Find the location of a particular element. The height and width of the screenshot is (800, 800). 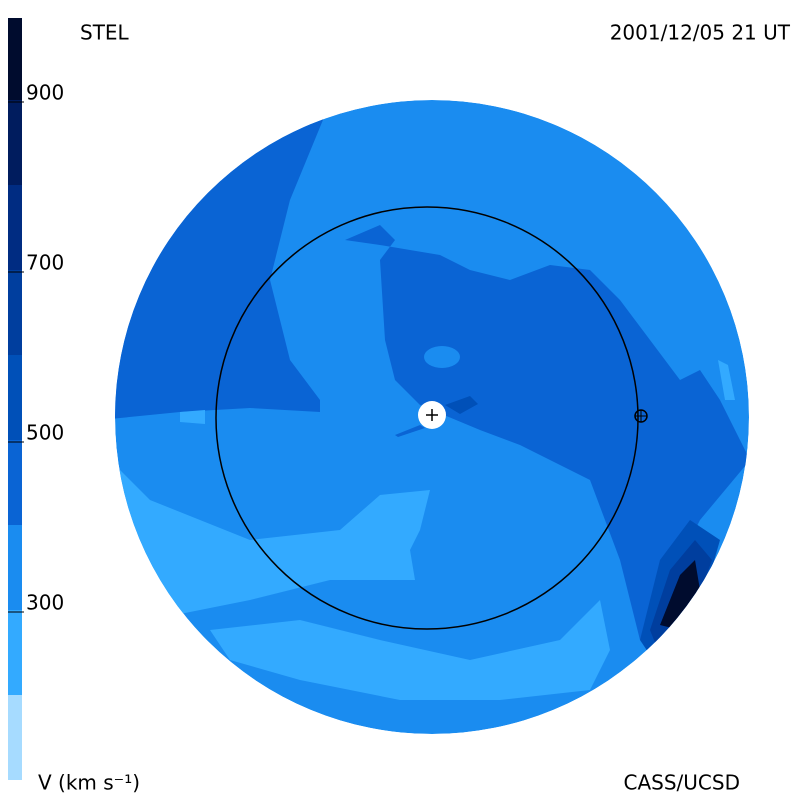

observatory-label: STEL is located at coordinates (105, 33).